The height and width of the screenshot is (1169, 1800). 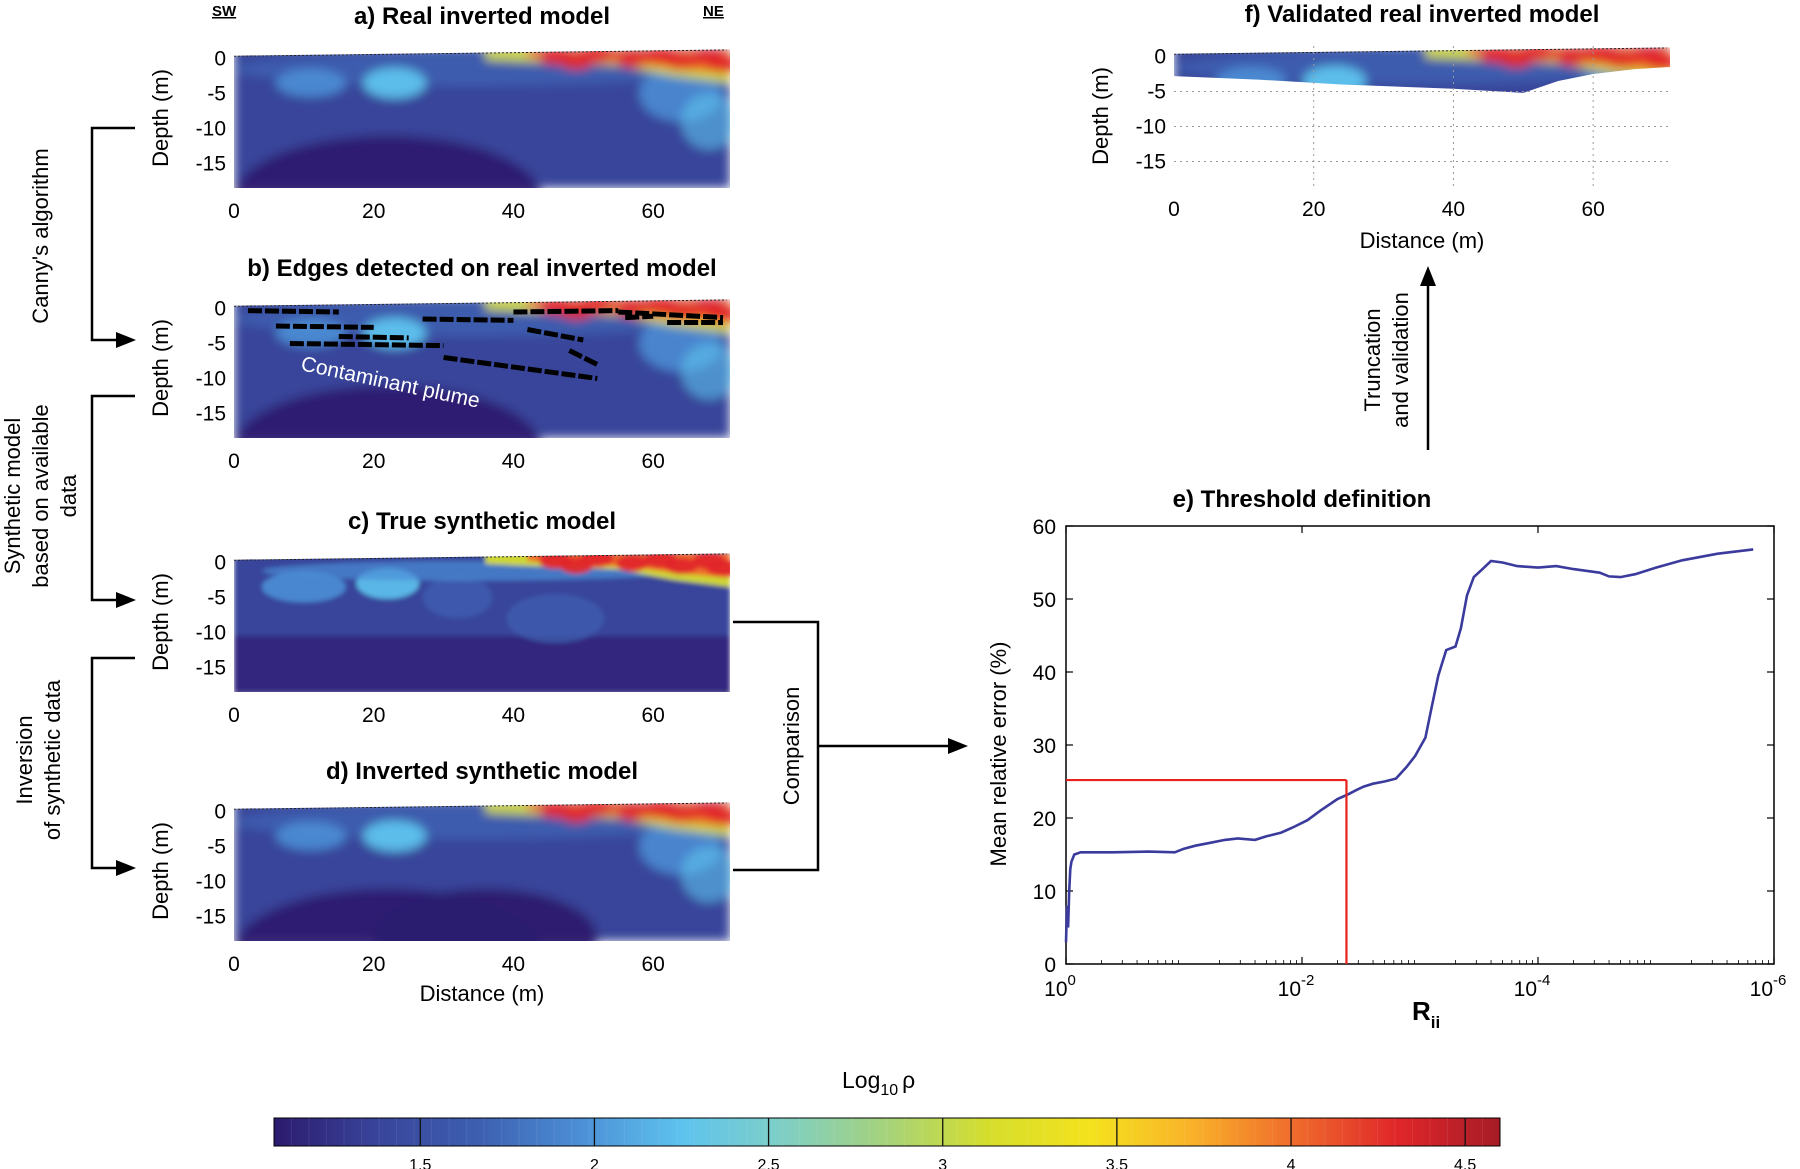 I want to click on panel-c-ytick: -5, so click(x=216, y=598).